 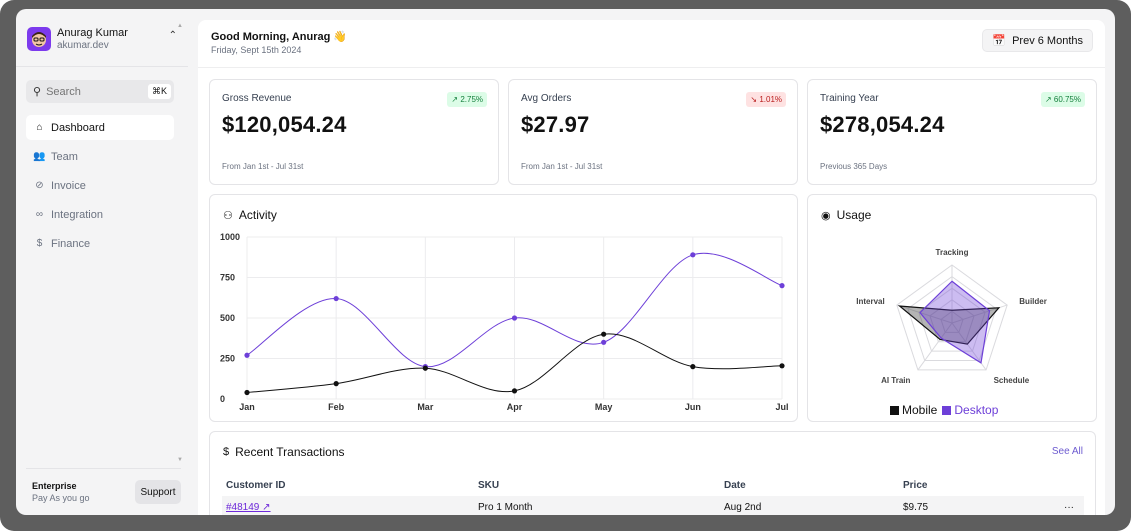 What do you see at coordinates (604, 407) in the screenshot?
I see `x-tick-label: May` at bounding box center [604, 407].